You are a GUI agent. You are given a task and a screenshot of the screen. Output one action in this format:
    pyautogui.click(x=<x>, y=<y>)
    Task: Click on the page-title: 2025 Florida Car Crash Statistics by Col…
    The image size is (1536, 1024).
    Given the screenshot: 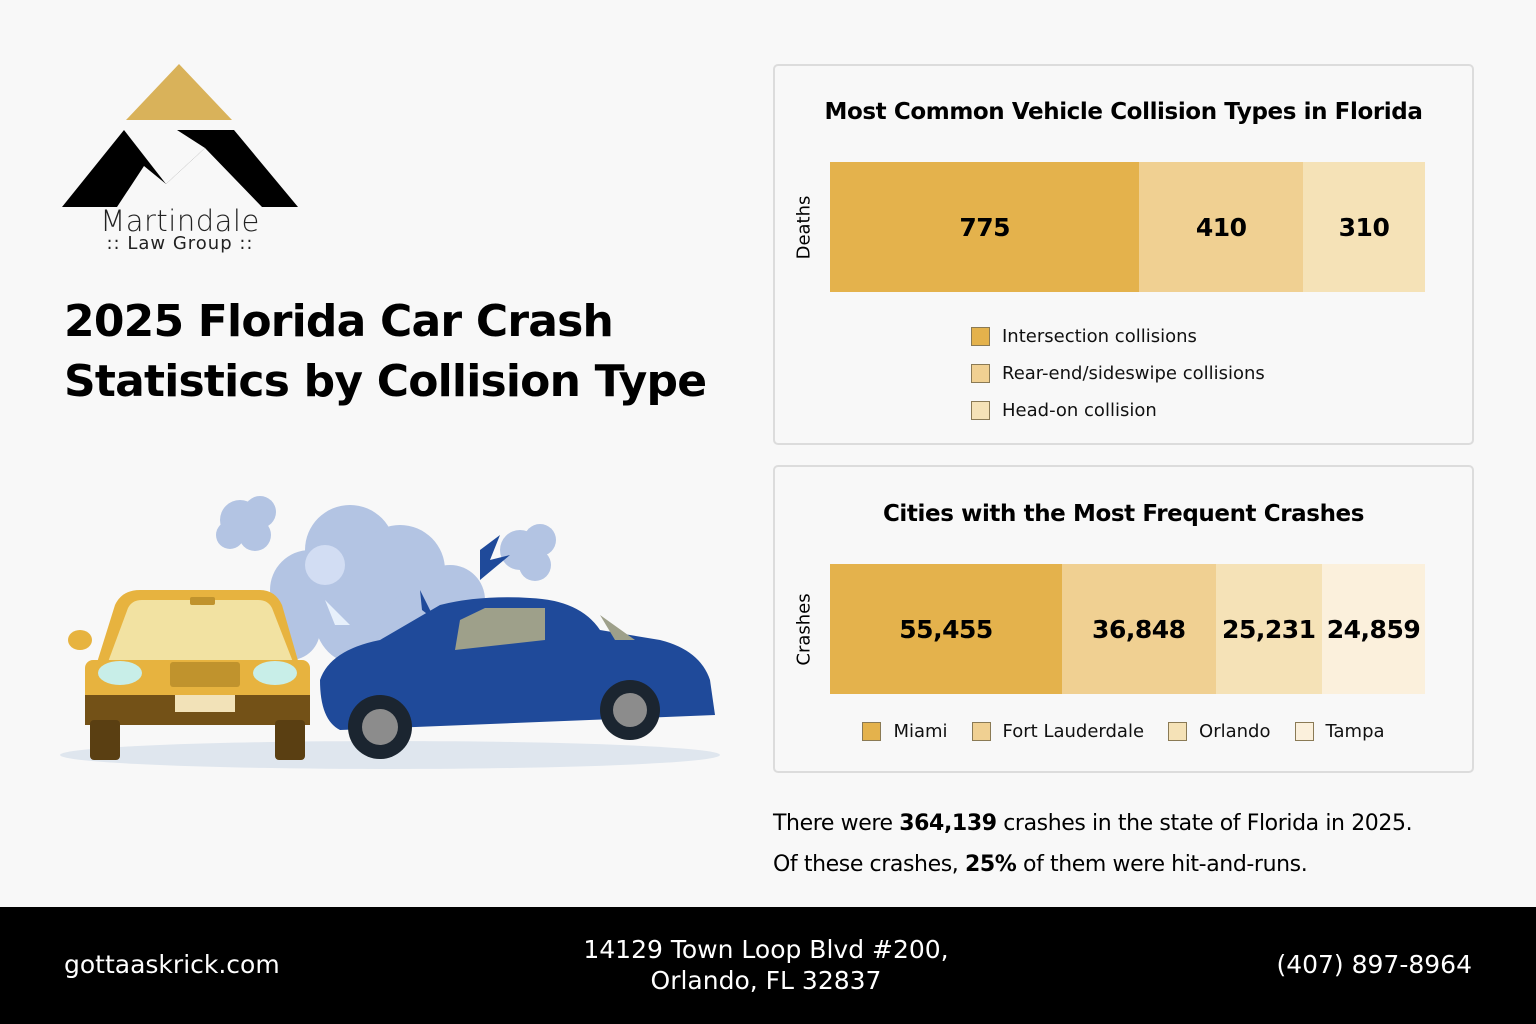 What is the action you would take?
    pyautogui.click(x=385, y=351)
    